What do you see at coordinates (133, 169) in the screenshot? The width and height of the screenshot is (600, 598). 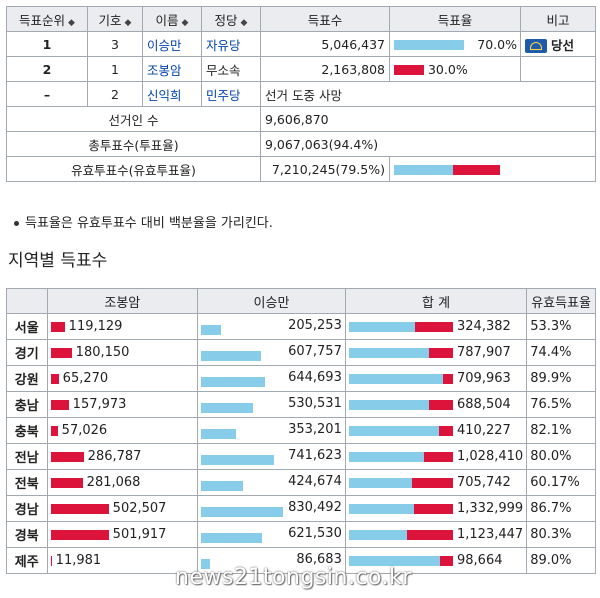 I see `summary-label: 유효투표수(유효투표율)` at bounding box center [133, 169].